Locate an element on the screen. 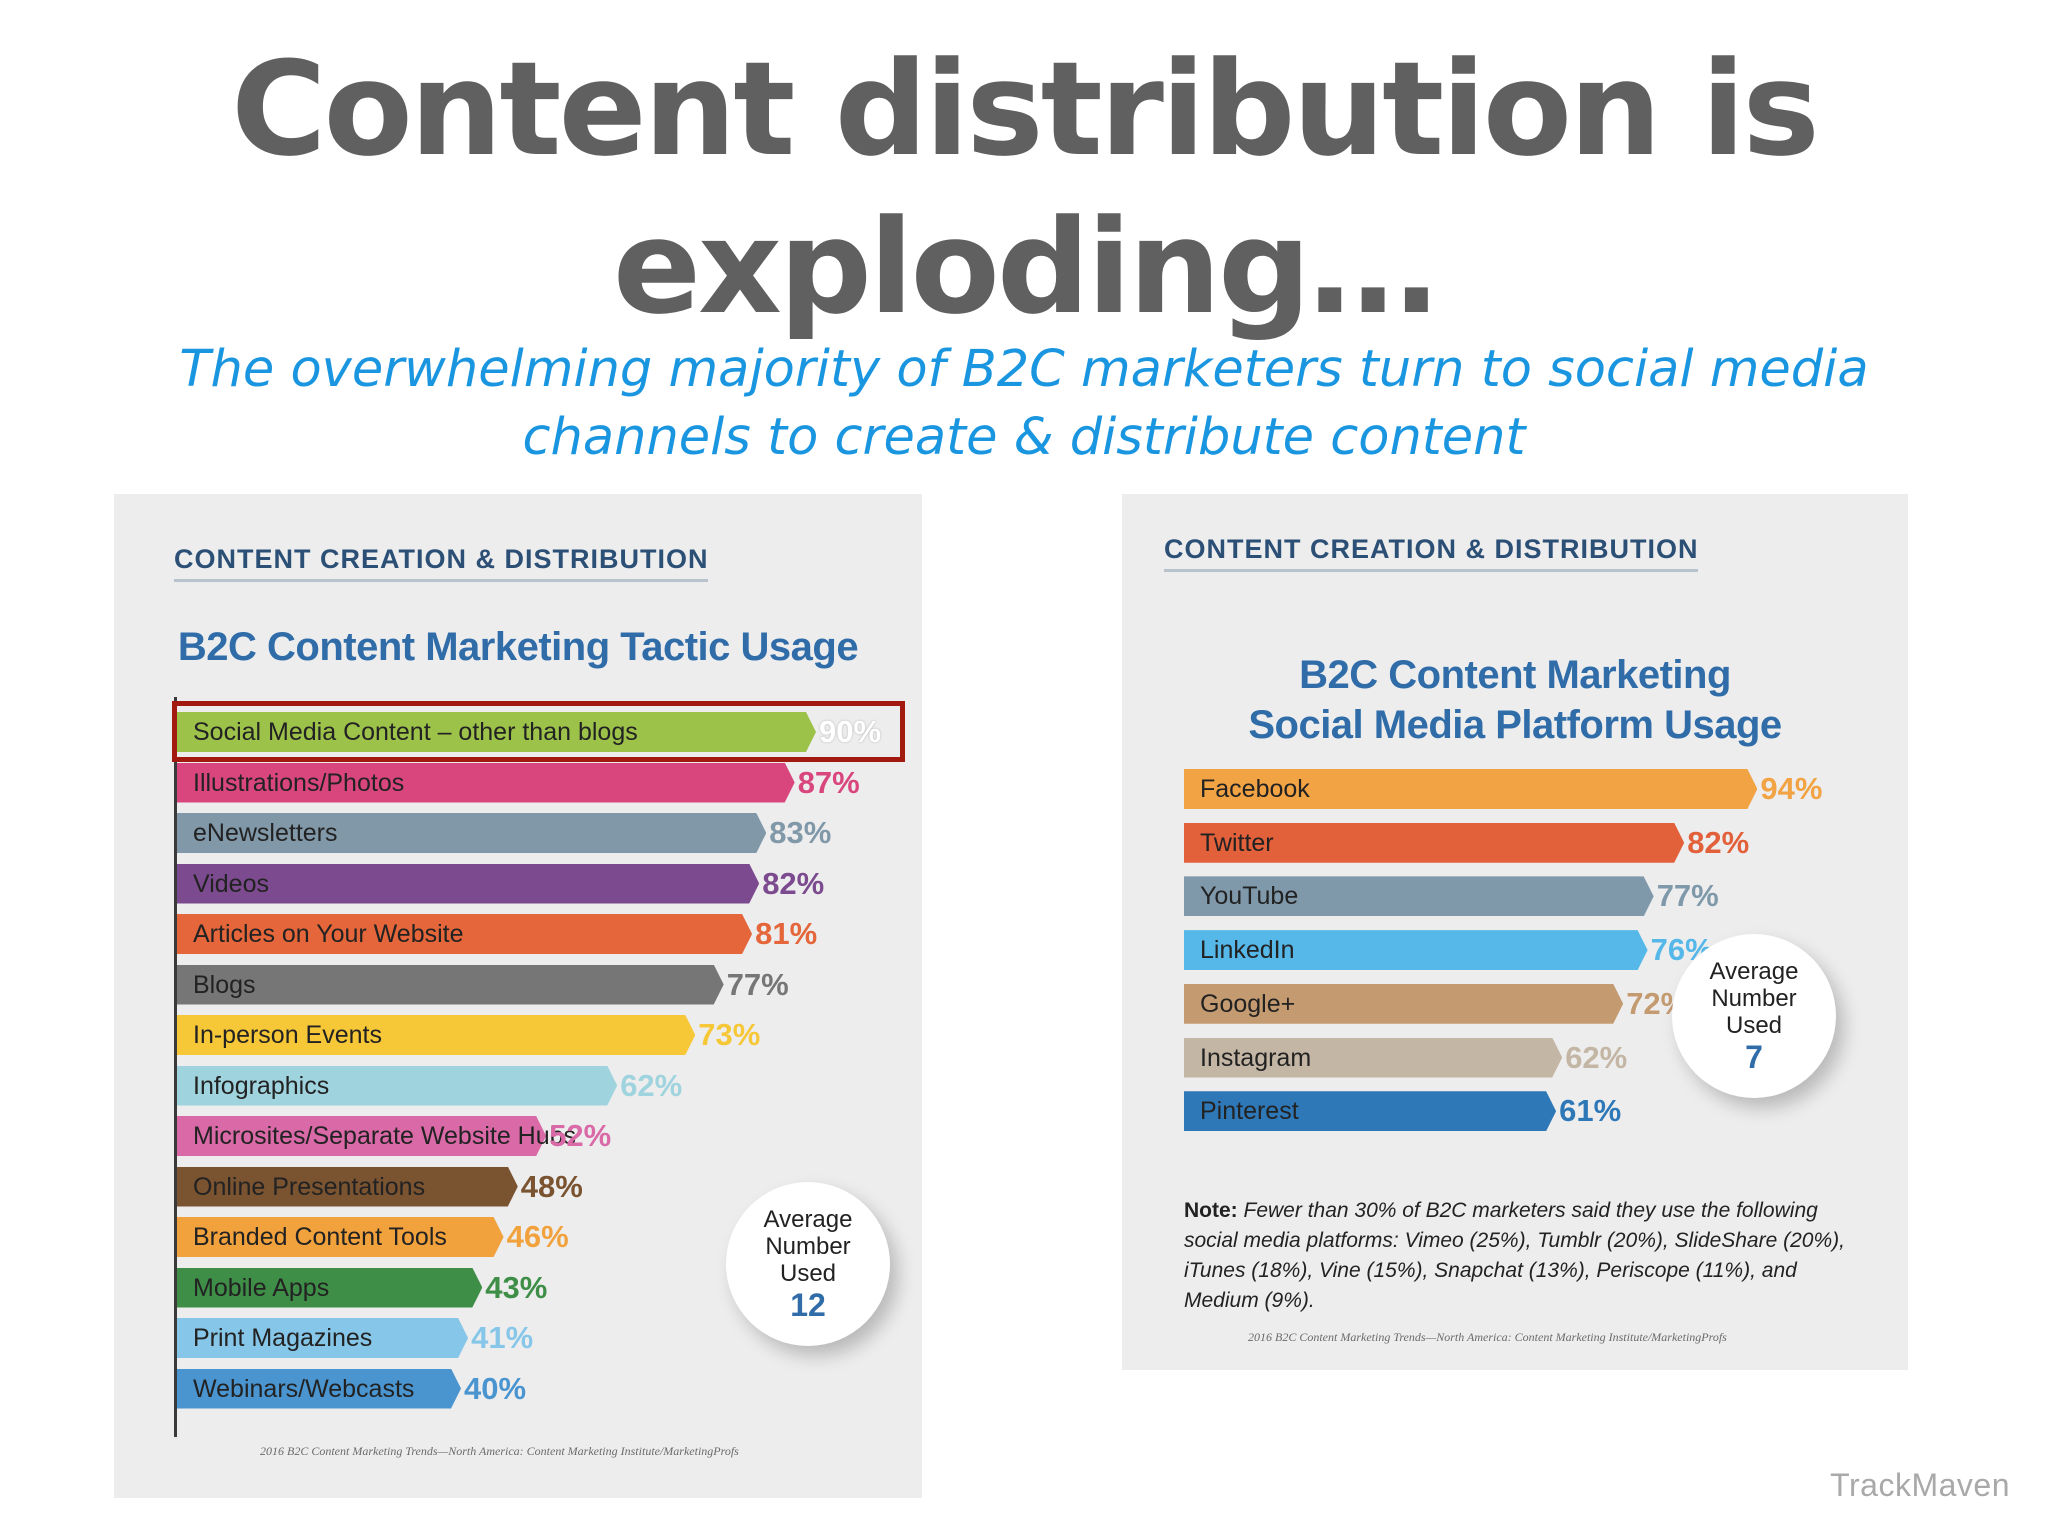 The height and width of the screenshot is (1536, 2048). bar-label: eNewsletters is located at coordinates (265, 833).